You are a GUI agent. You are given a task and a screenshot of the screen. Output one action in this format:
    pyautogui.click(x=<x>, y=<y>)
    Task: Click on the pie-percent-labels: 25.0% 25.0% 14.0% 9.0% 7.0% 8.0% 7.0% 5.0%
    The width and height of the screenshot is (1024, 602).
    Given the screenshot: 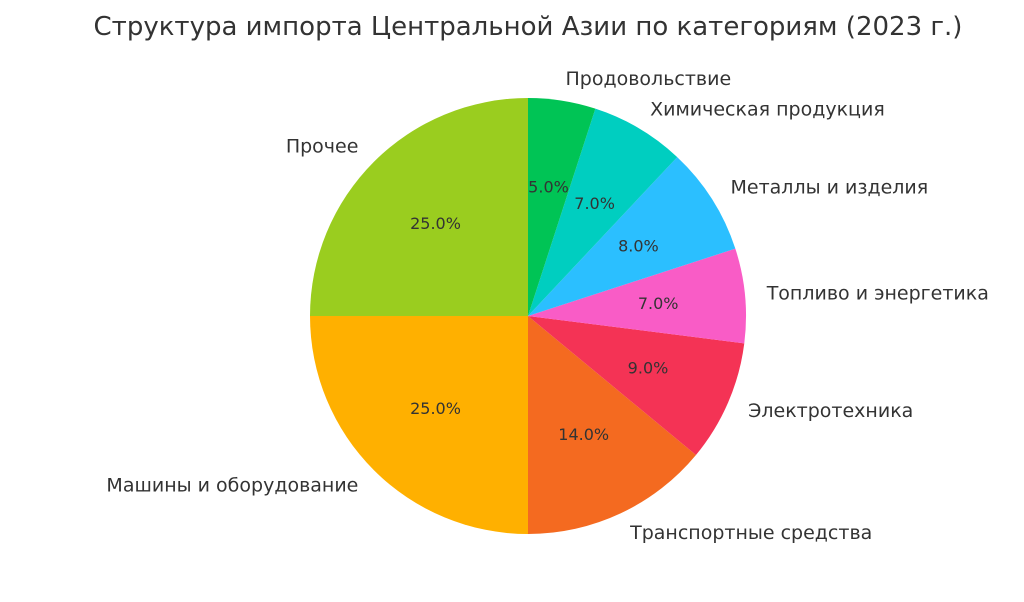 What is the action you would take?
    pyautogui.click(x=544, y=310)
    